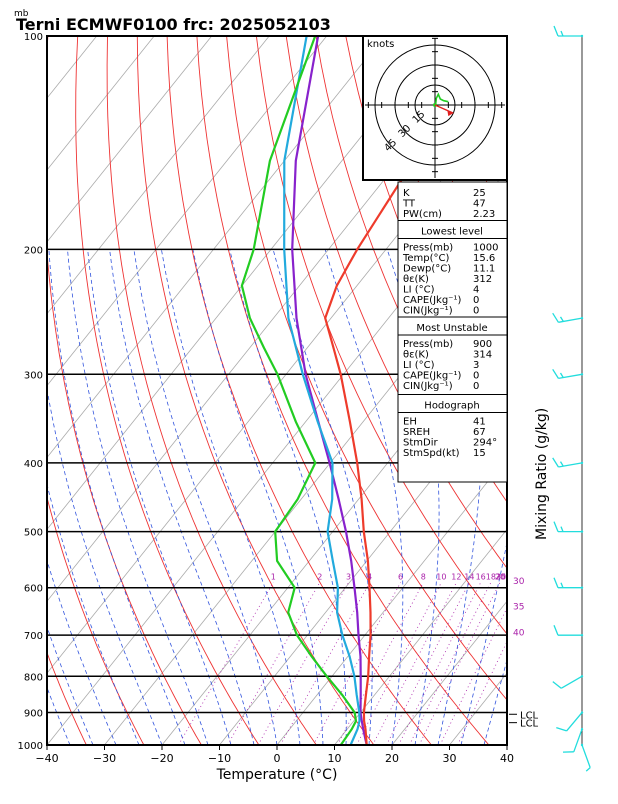 This screenshot has height=804, width=618. I want to click on moist-adiabat-label: 40, so click(519, 634).